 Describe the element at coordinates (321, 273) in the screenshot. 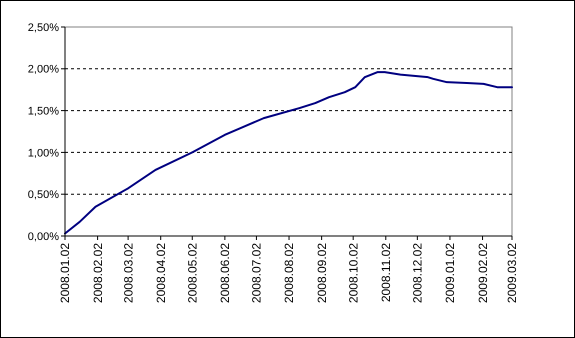

I see `x-tick-label: 2008.09.02` at that location.